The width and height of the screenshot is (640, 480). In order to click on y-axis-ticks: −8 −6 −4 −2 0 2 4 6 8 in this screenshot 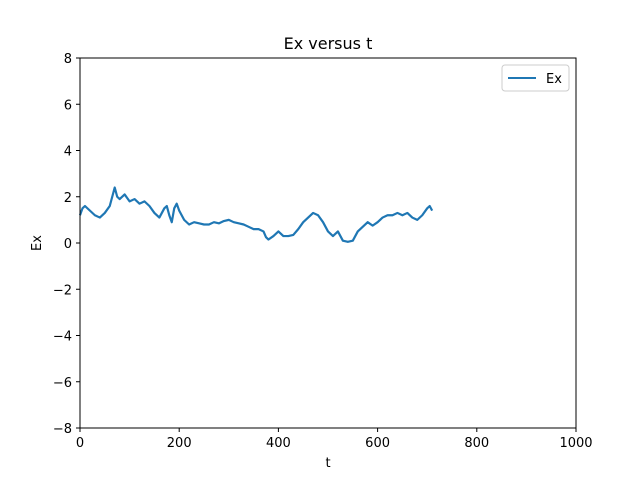, I will do `click(66, 244)`.